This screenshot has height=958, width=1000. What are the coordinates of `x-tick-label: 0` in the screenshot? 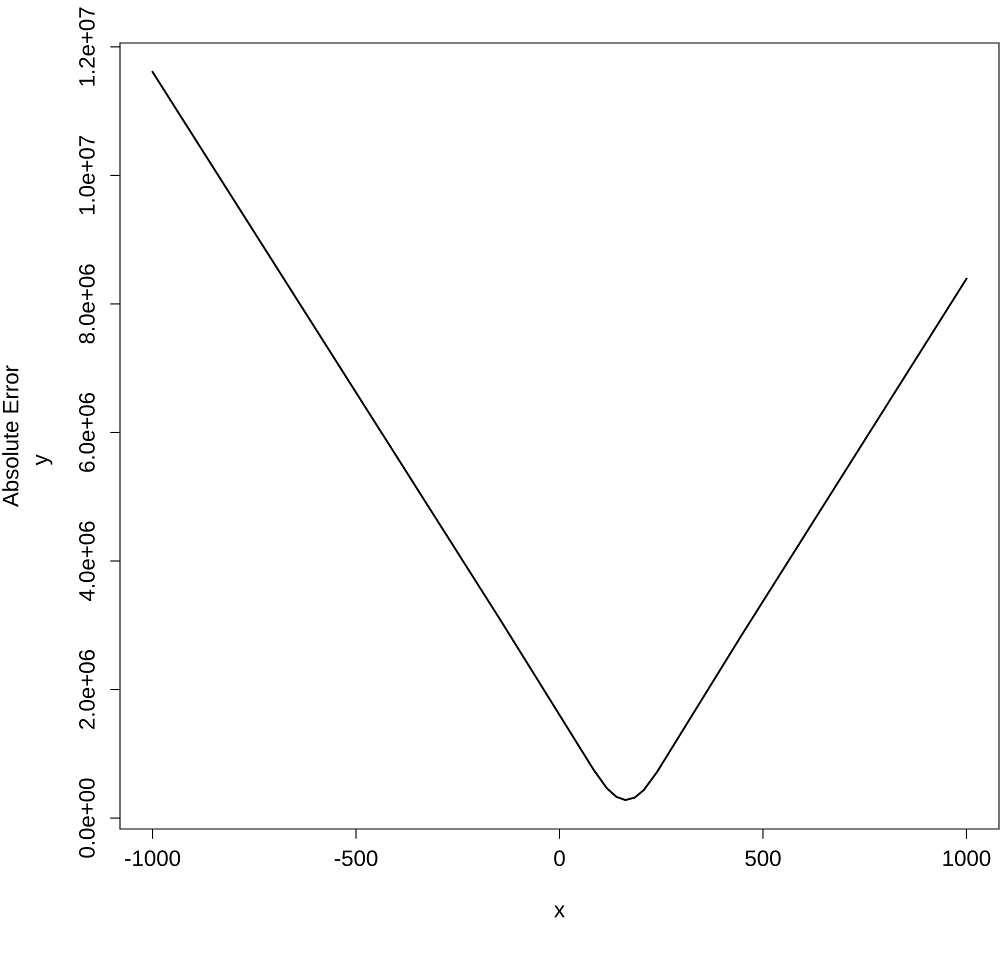 It's located at (559, 858).